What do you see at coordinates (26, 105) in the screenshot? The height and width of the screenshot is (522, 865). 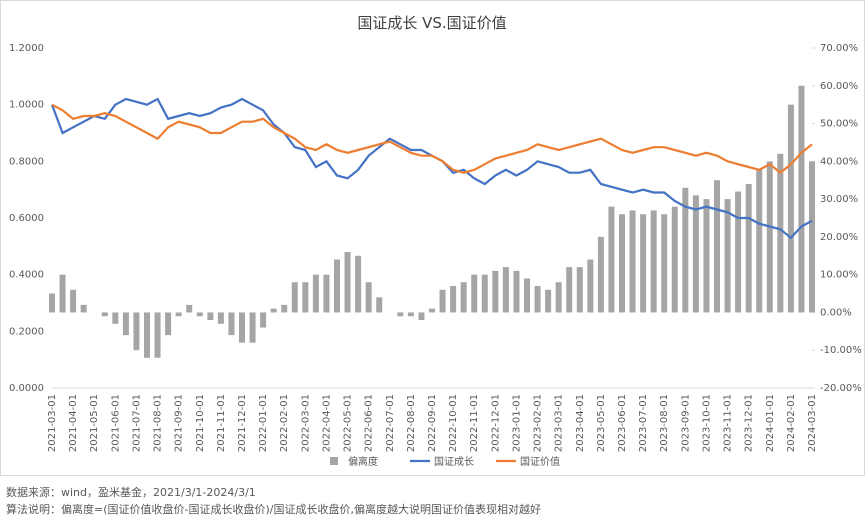 I see `y-tick-label: 1.0000` at bounding box center [26, 105].